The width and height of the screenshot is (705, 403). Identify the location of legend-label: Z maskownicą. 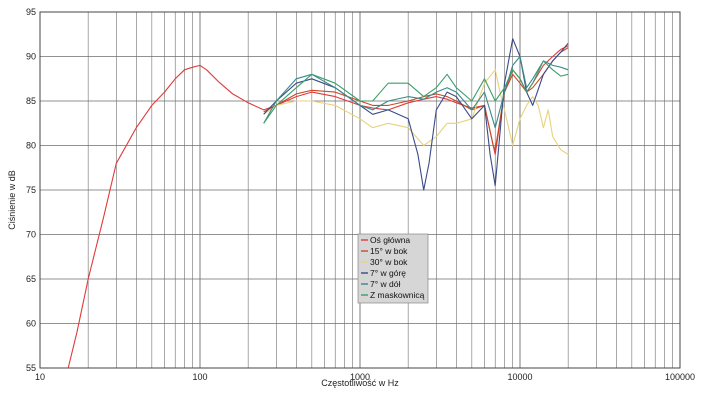
(397, 295).